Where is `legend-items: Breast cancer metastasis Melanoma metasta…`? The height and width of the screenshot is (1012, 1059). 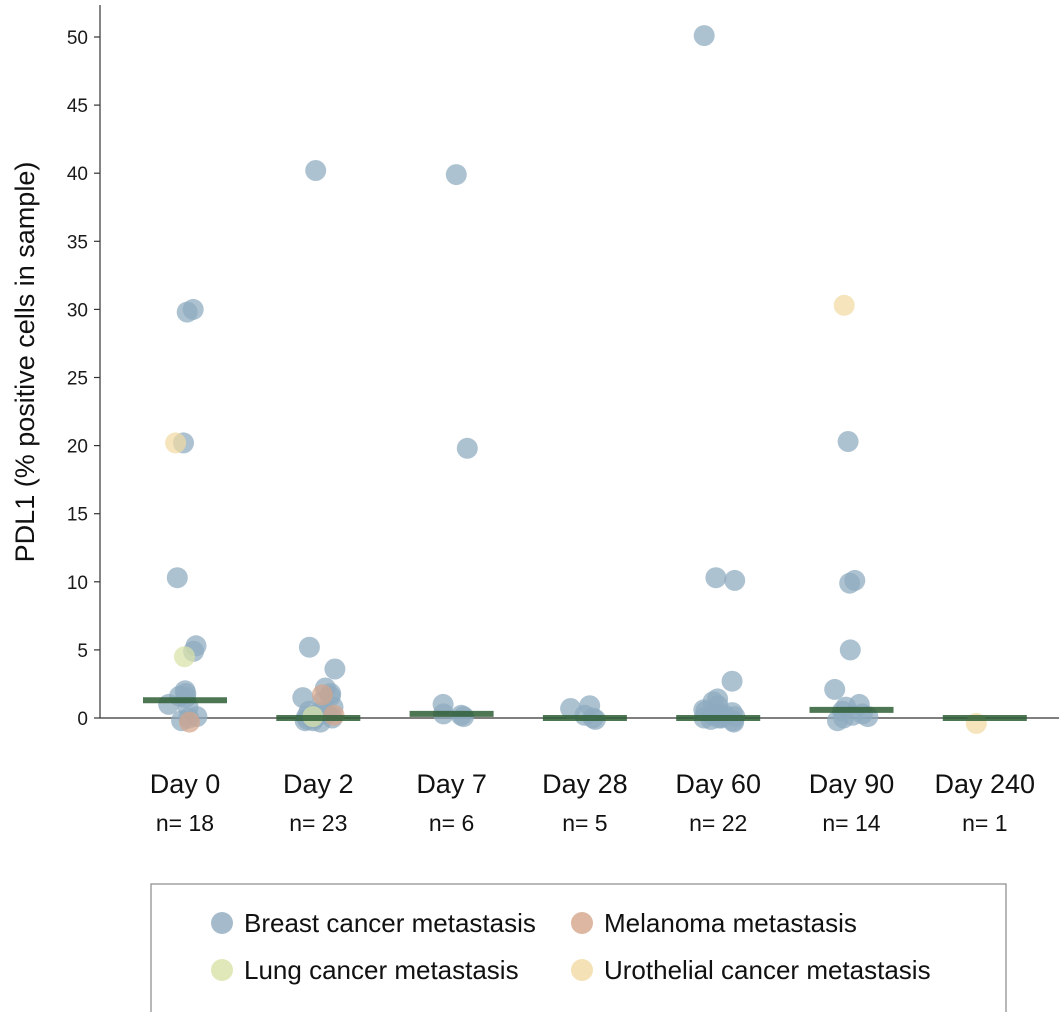 legend-items: Breast cancer metastasis Melanoma metasta… is located at coordinates (571, 946).